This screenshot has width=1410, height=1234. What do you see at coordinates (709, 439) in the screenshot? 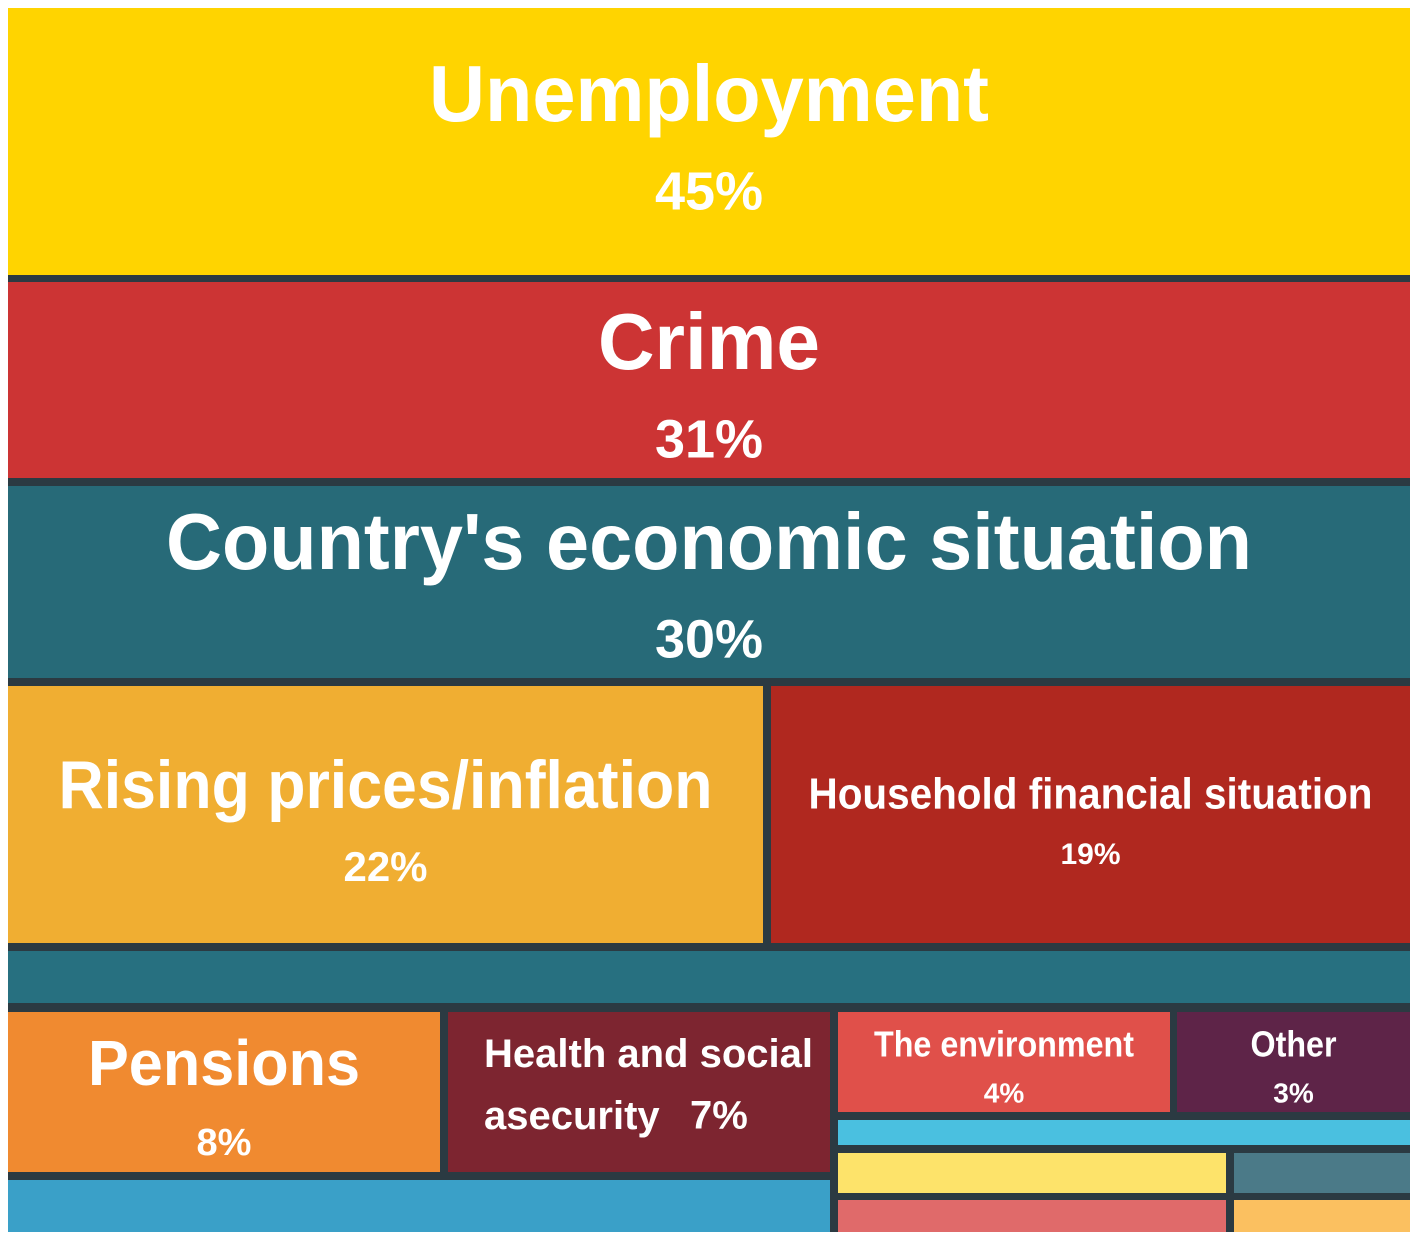
I see `tile-value-label: 31%` at bounding box center [709, 439].